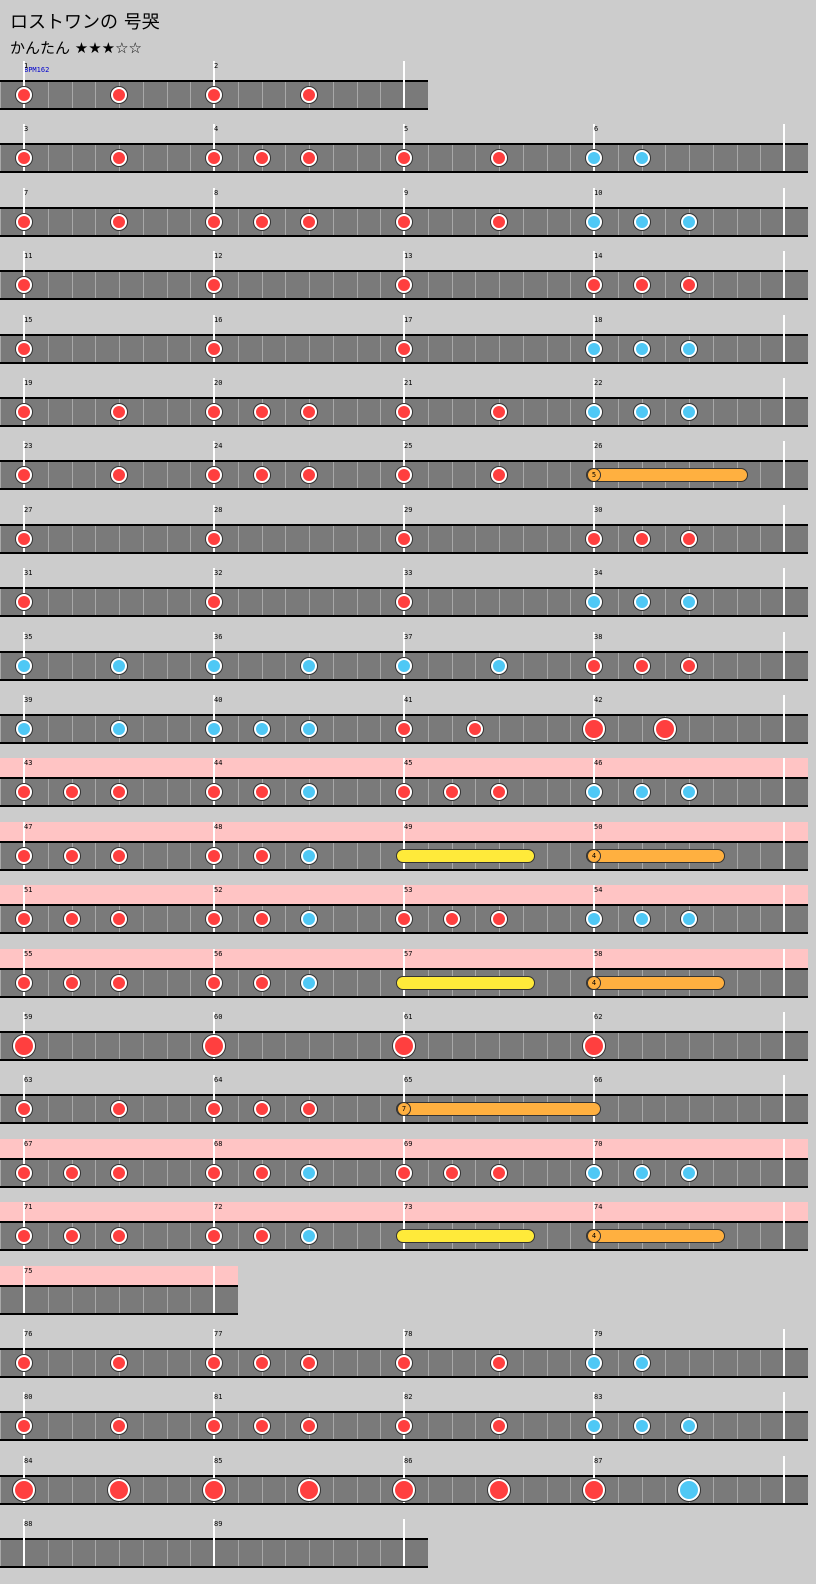 The width and height of the screenshot is (816, 1584). What do you see at coordinates (218, 320) in the screenshot?
I see `measure-number: 16` at bounding box center [218, 320].